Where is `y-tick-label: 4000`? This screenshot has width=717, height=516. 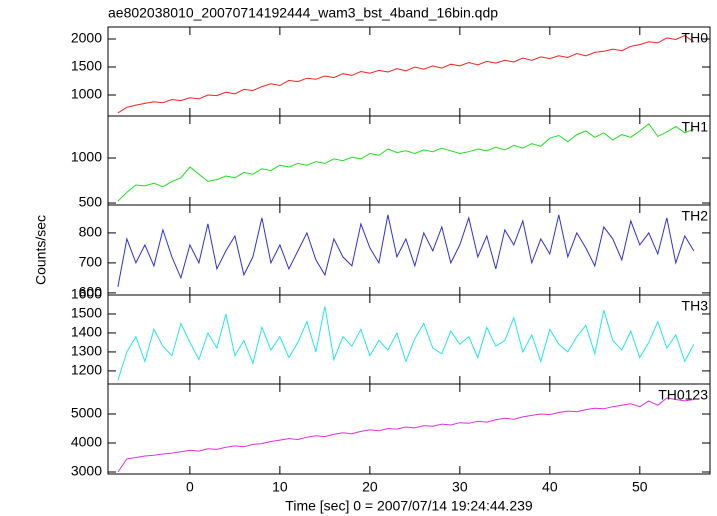 y-tick-label: 4000 is located at coordinates (86, 442).